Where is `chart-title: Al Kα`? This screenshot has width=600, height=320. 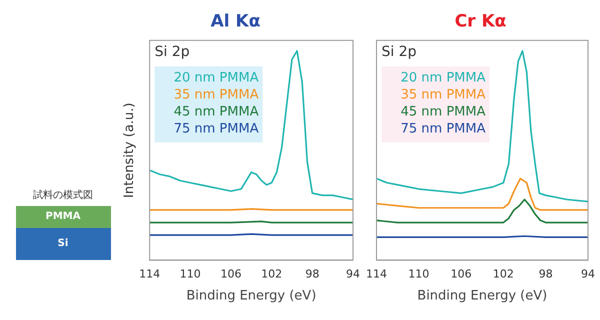 chart-title: Al Kα is located at coordinates (235, 22).